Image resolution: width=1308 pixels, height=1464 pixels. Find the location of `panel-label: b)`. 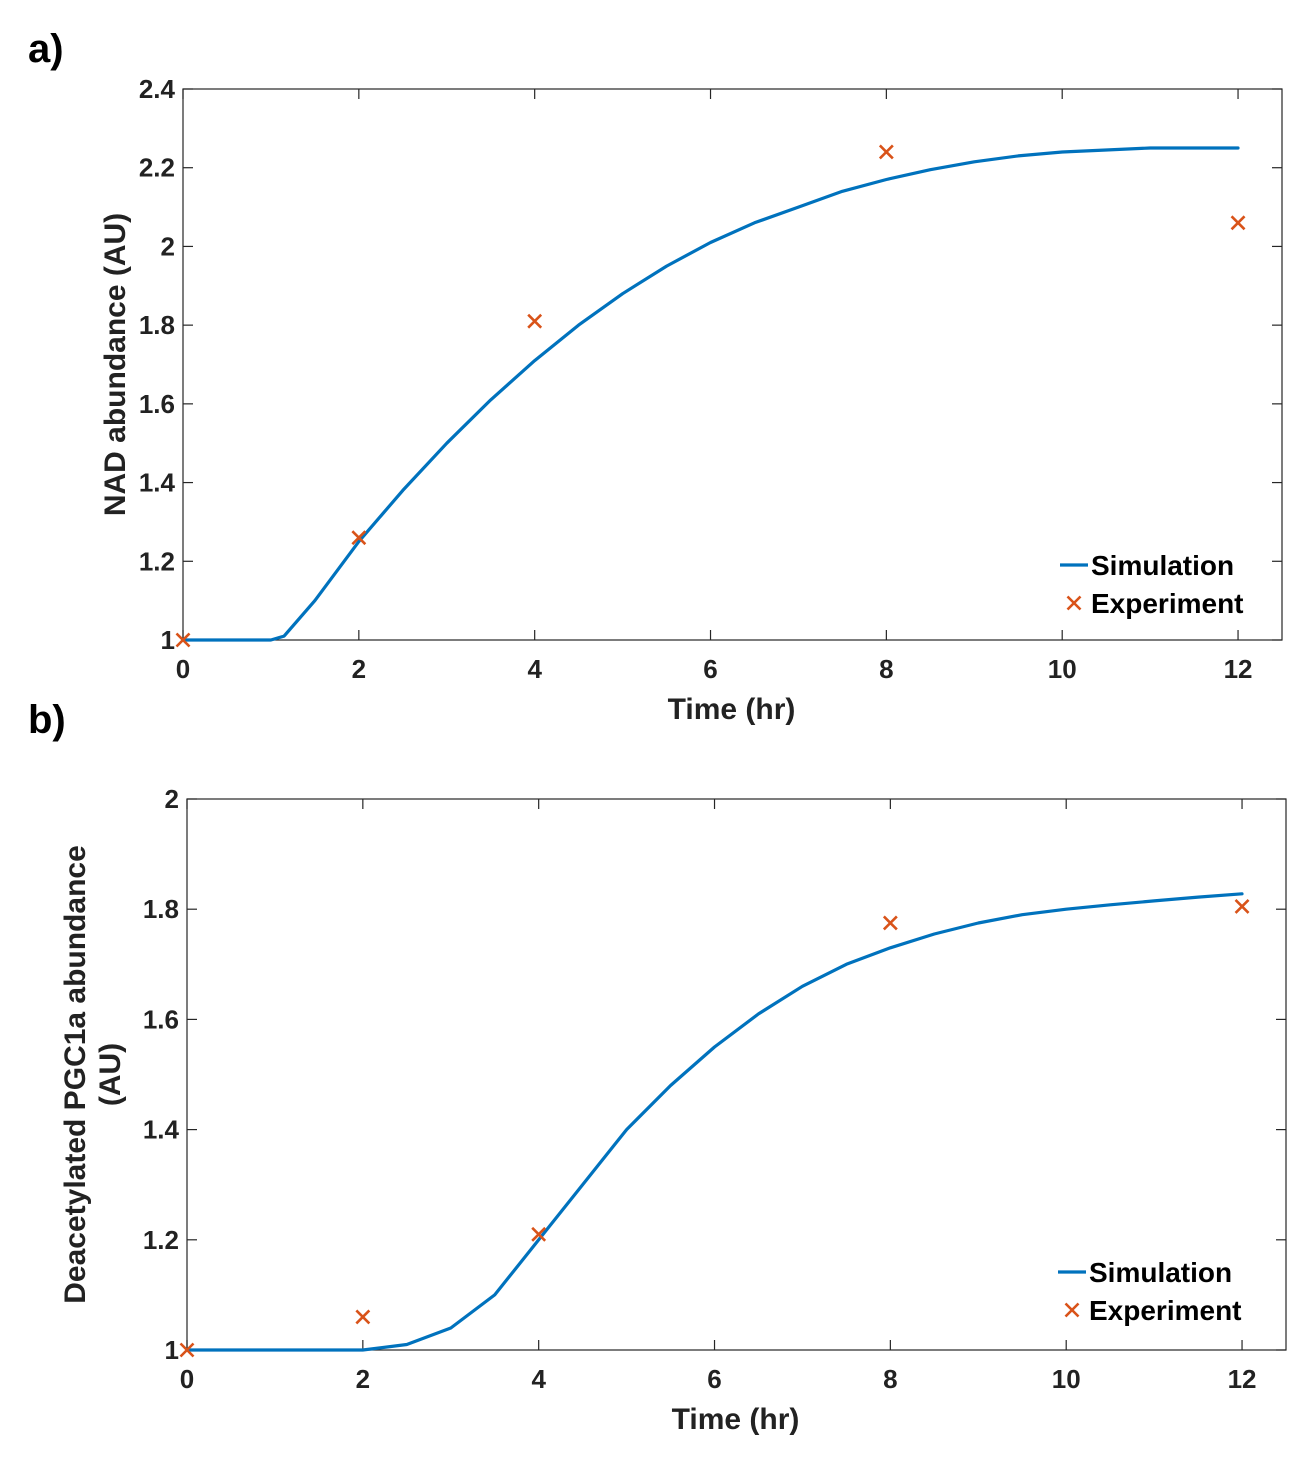

panel-label: b) is located at coordinates (47, 720).